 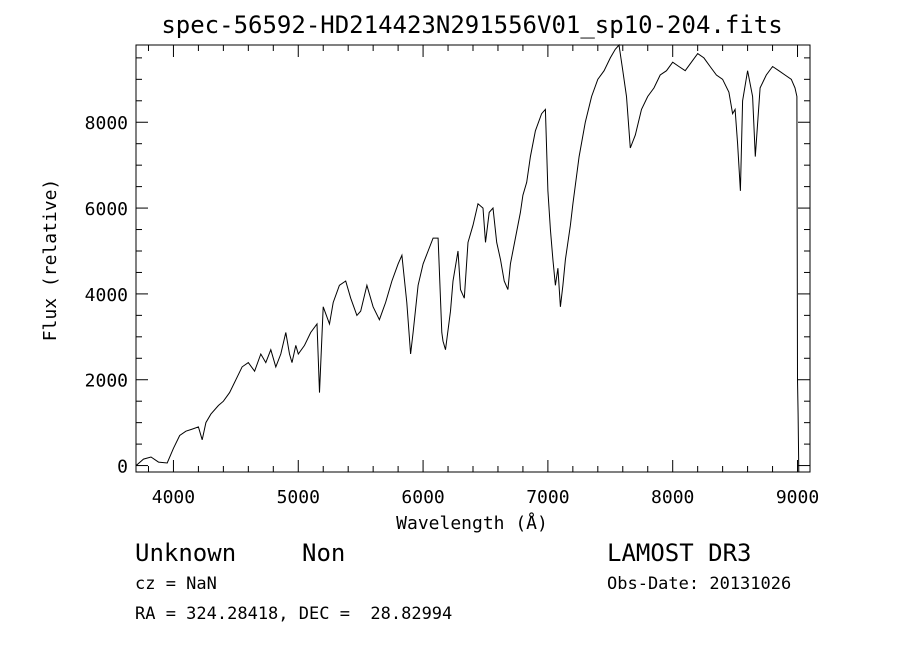 I want to click on y-tick-label: 0, so click(x=122, y=467).